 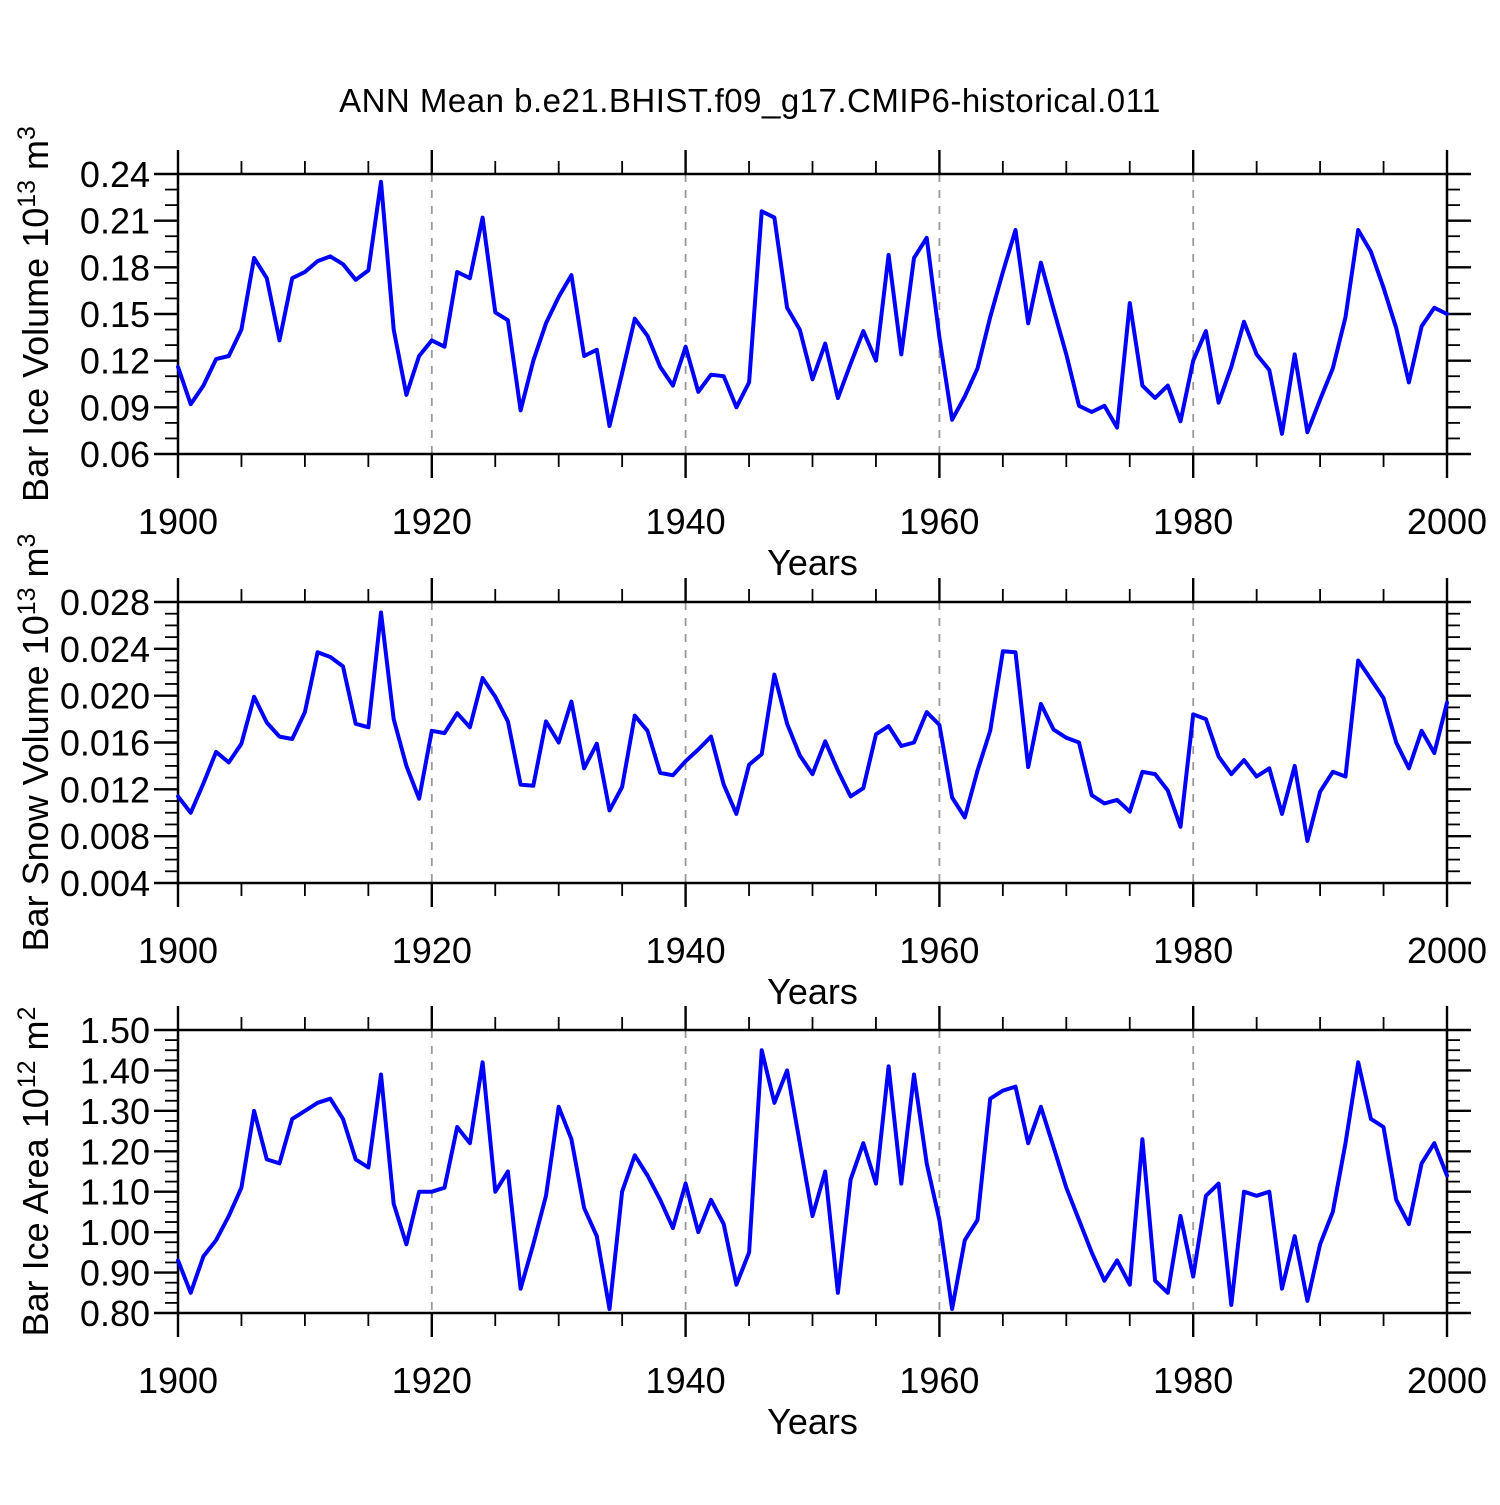 What do you see at coordinates (115, 1232) in the screenshot?
I see `y-tick-label: 1.00` at bounding box center [115, 1232].